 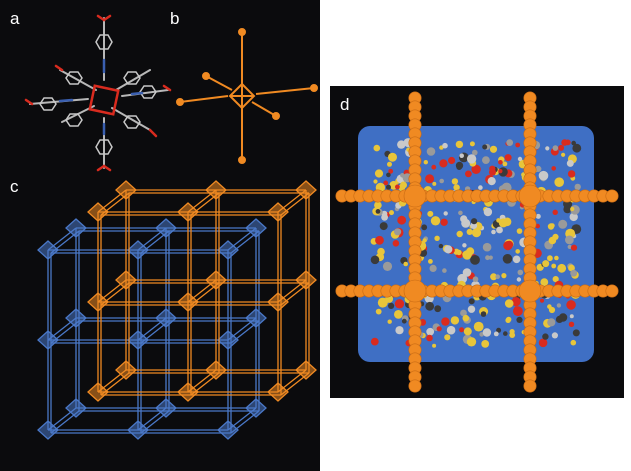 I want to click on panel-label-a: a, so click(x=15, y=18).